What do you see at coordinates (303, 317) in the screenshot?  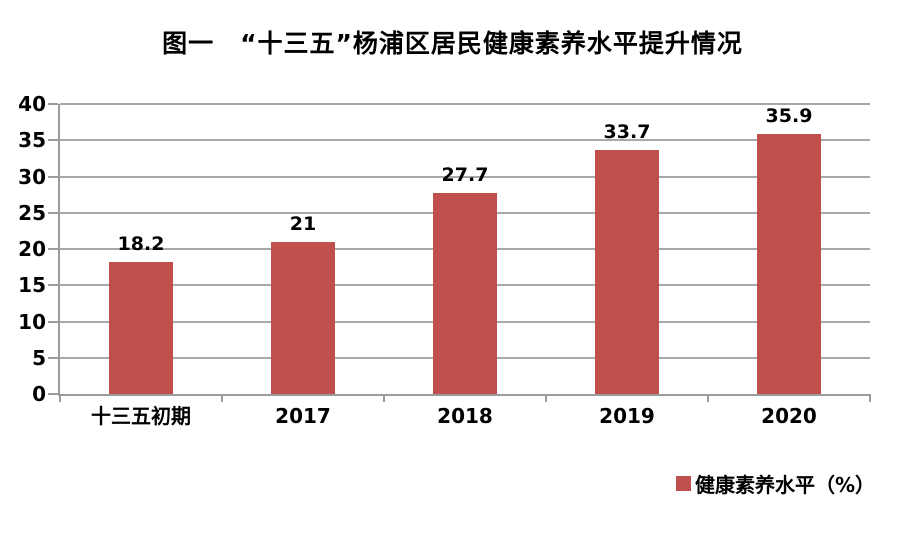 I see `bar-2017` at bounding box center [303, 317].